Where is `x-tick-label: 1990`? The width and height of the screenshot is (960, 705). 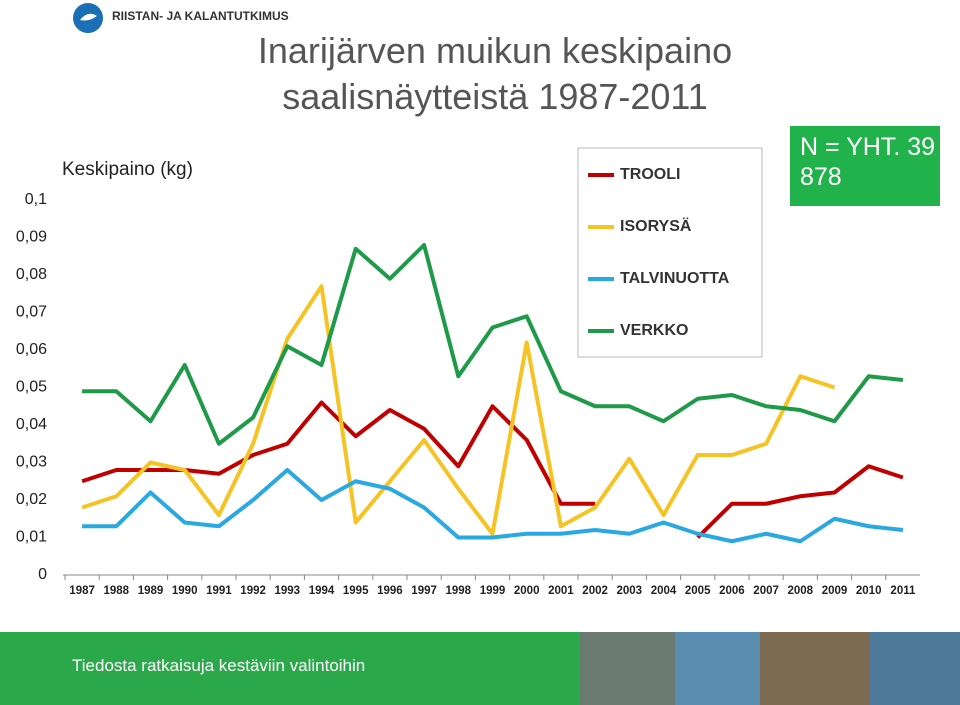
x-tick-label: 1990 is located at coordinates (185, 591).